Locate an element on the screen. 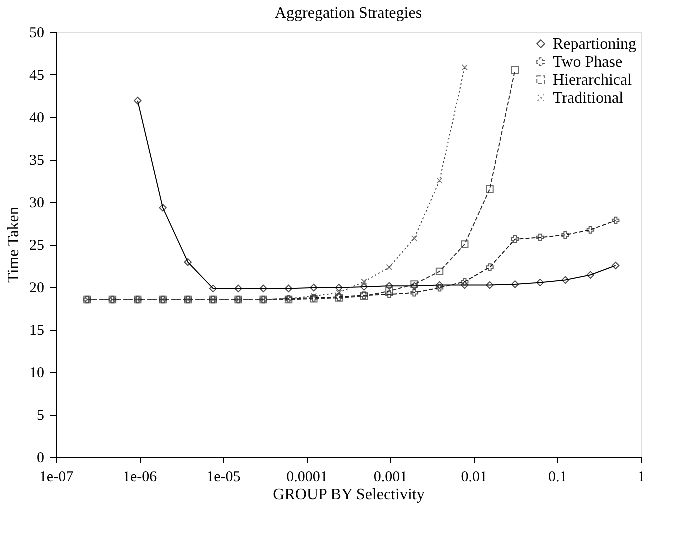 The width and height of the screenshot is (678, 545). y-tick-label: 5 is located at coordinates (40, 416).